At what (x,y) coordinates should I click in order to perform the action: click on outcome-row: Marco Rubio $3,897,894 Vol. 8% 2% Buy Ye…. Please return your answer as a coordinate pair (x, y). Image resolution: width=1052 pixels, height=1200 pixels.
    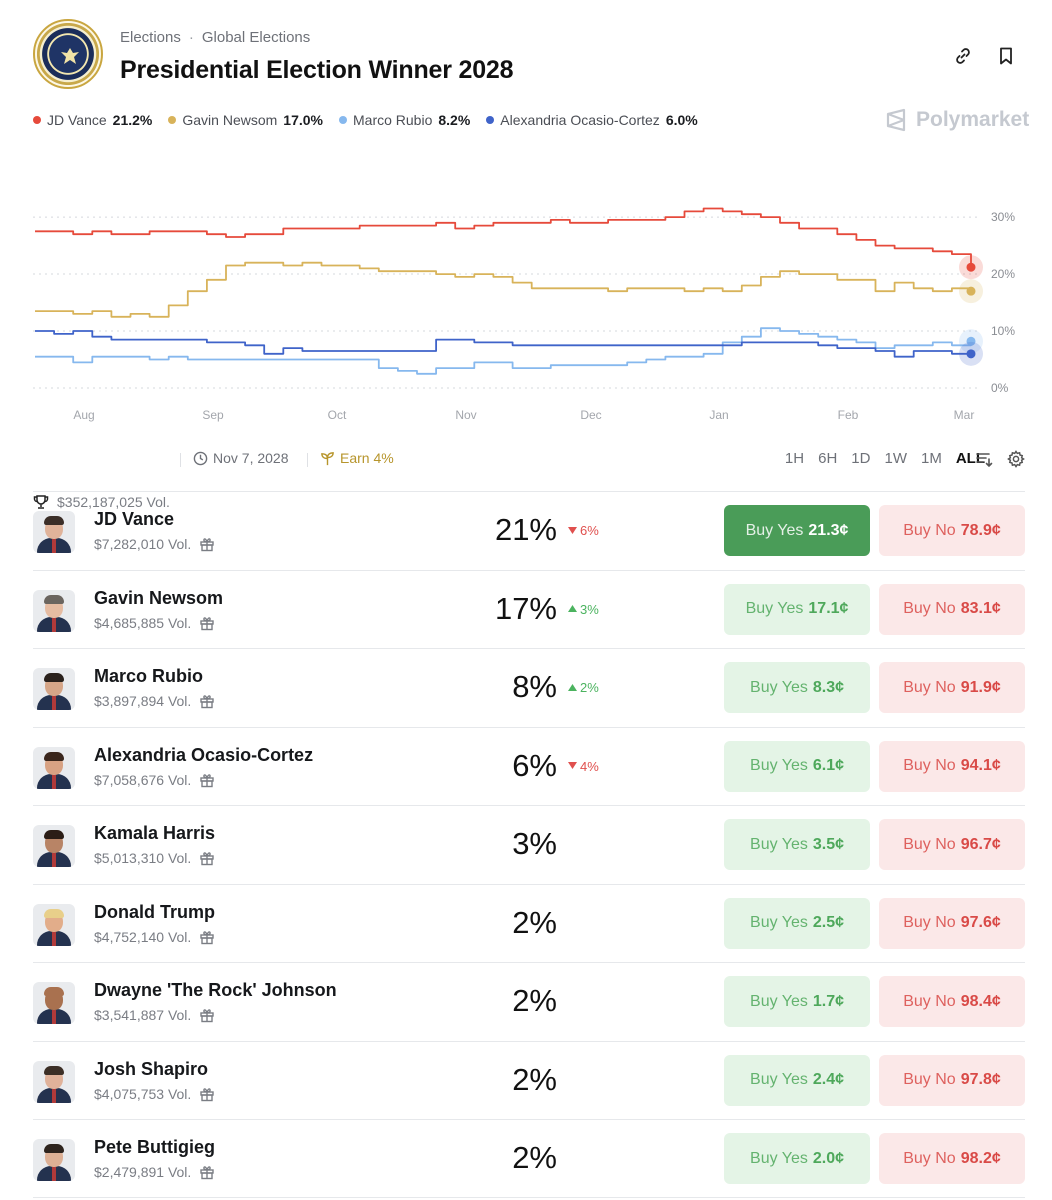
    Looking at the image, I should click on (529, 687).